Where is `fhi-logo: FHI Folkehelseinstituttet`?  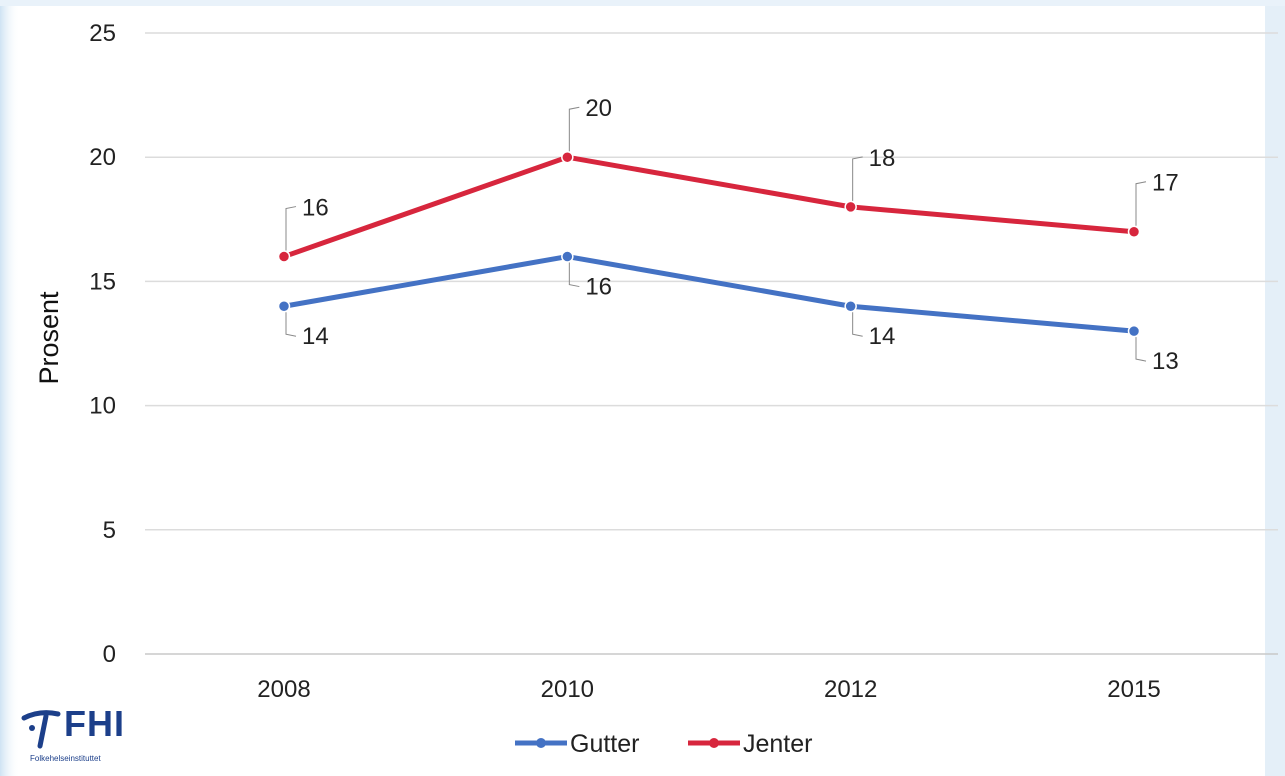
fhi-logo: FHI Folkehelseinstituttet is located at coordinates (85, 737).